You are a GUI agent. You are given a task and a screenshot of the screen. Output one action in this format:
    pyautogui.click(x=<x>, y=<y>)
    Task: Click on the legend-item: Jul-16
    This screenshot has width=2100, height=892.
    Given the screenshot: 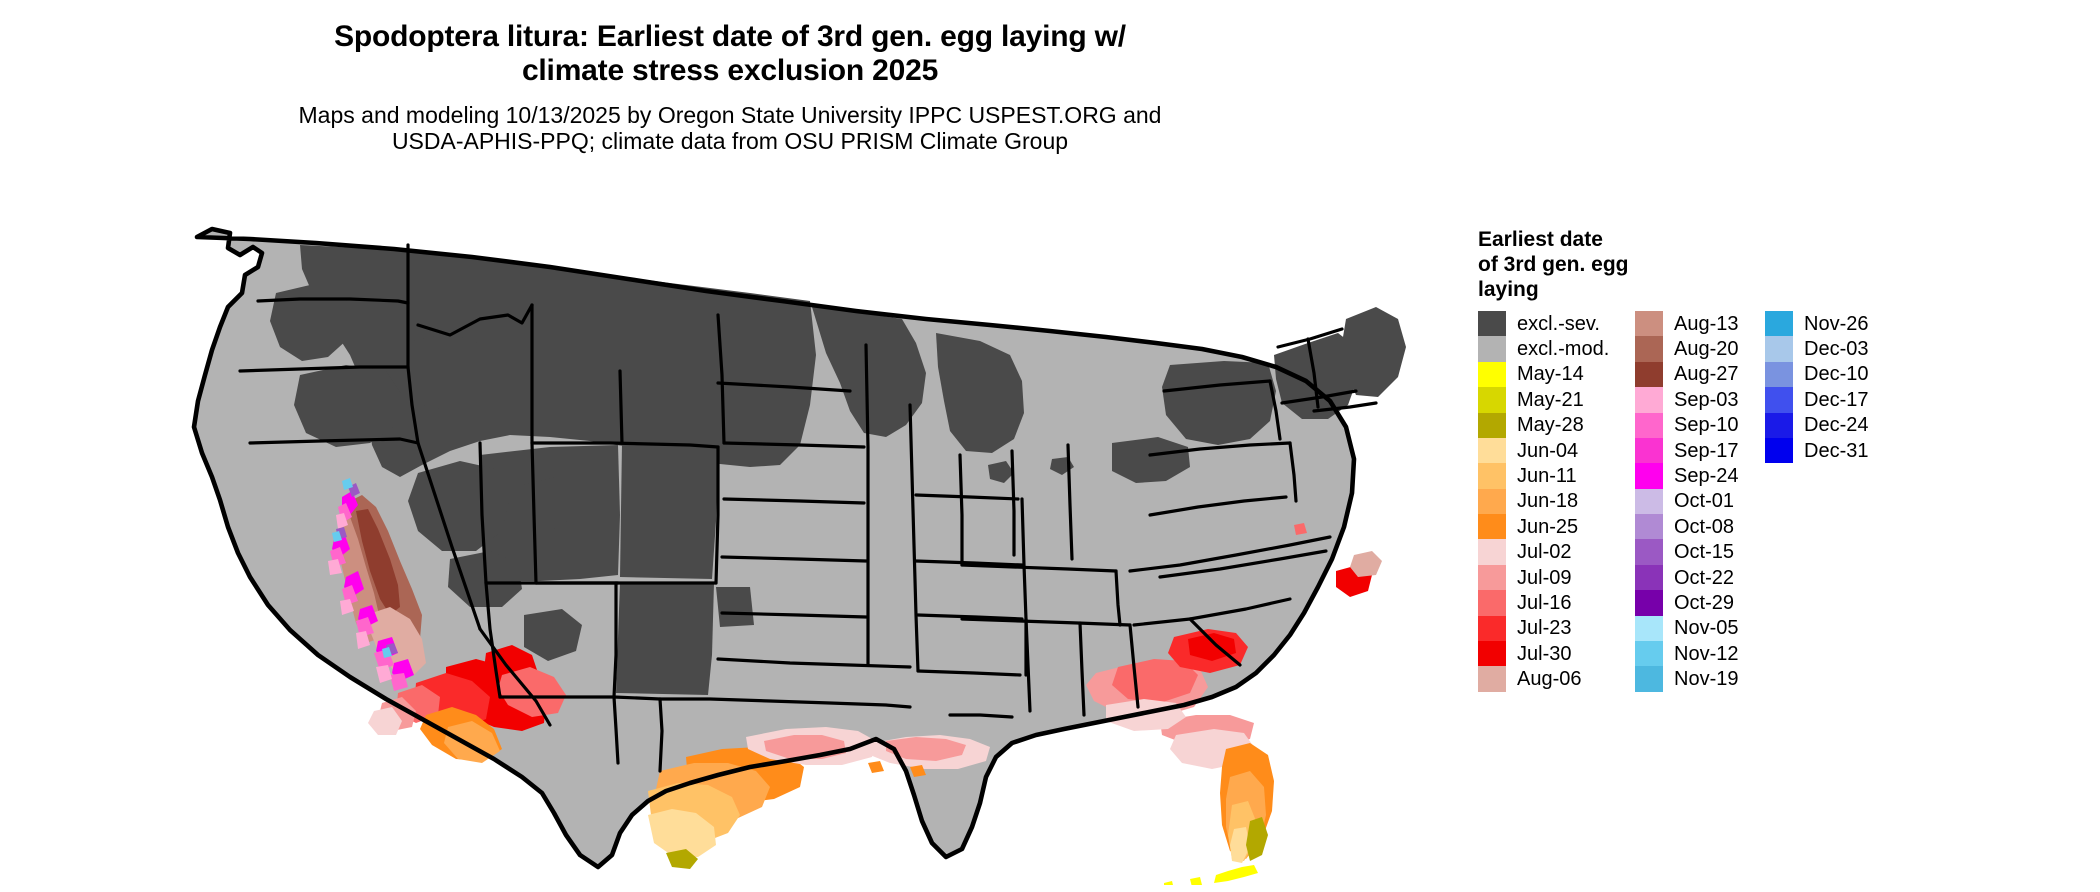 What is the action you would take?
    pyautogui.click(x=1556, y=603)
    